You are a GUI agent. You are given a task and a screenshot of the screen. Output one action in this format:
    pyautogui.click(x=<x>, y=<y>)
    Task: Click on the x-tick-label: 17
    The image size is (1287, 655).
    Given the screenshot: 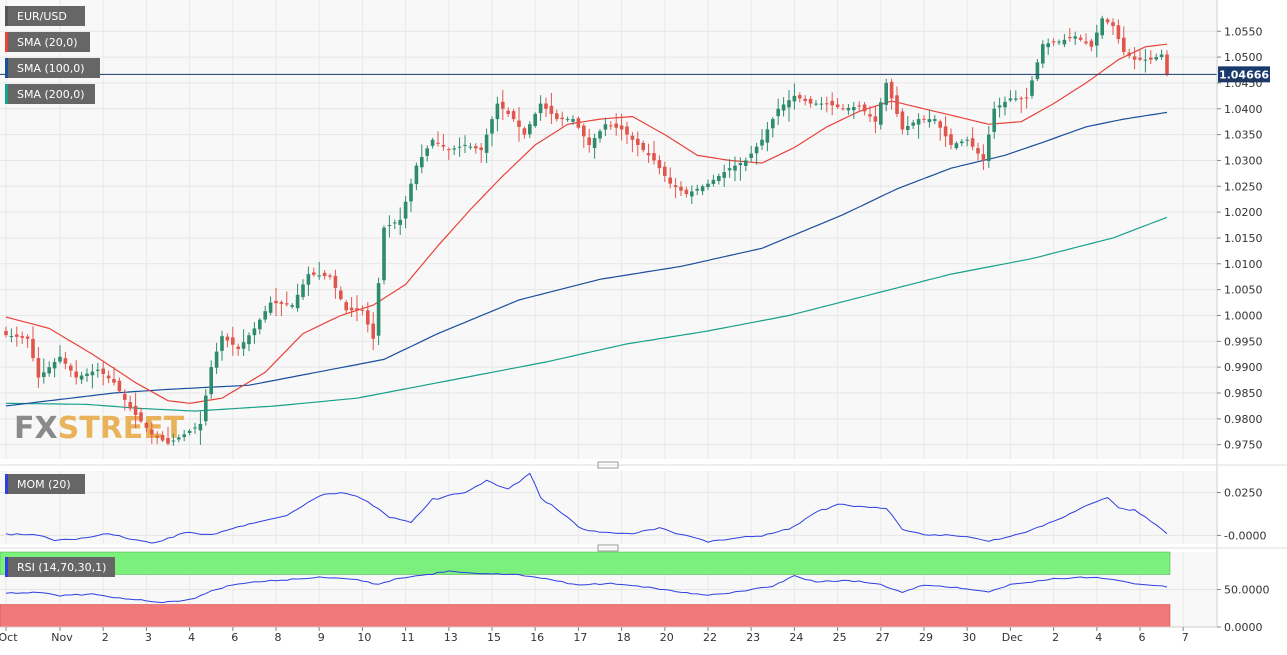 What is the action you would take?
    pyautogui.click(x=580, y=637)
    